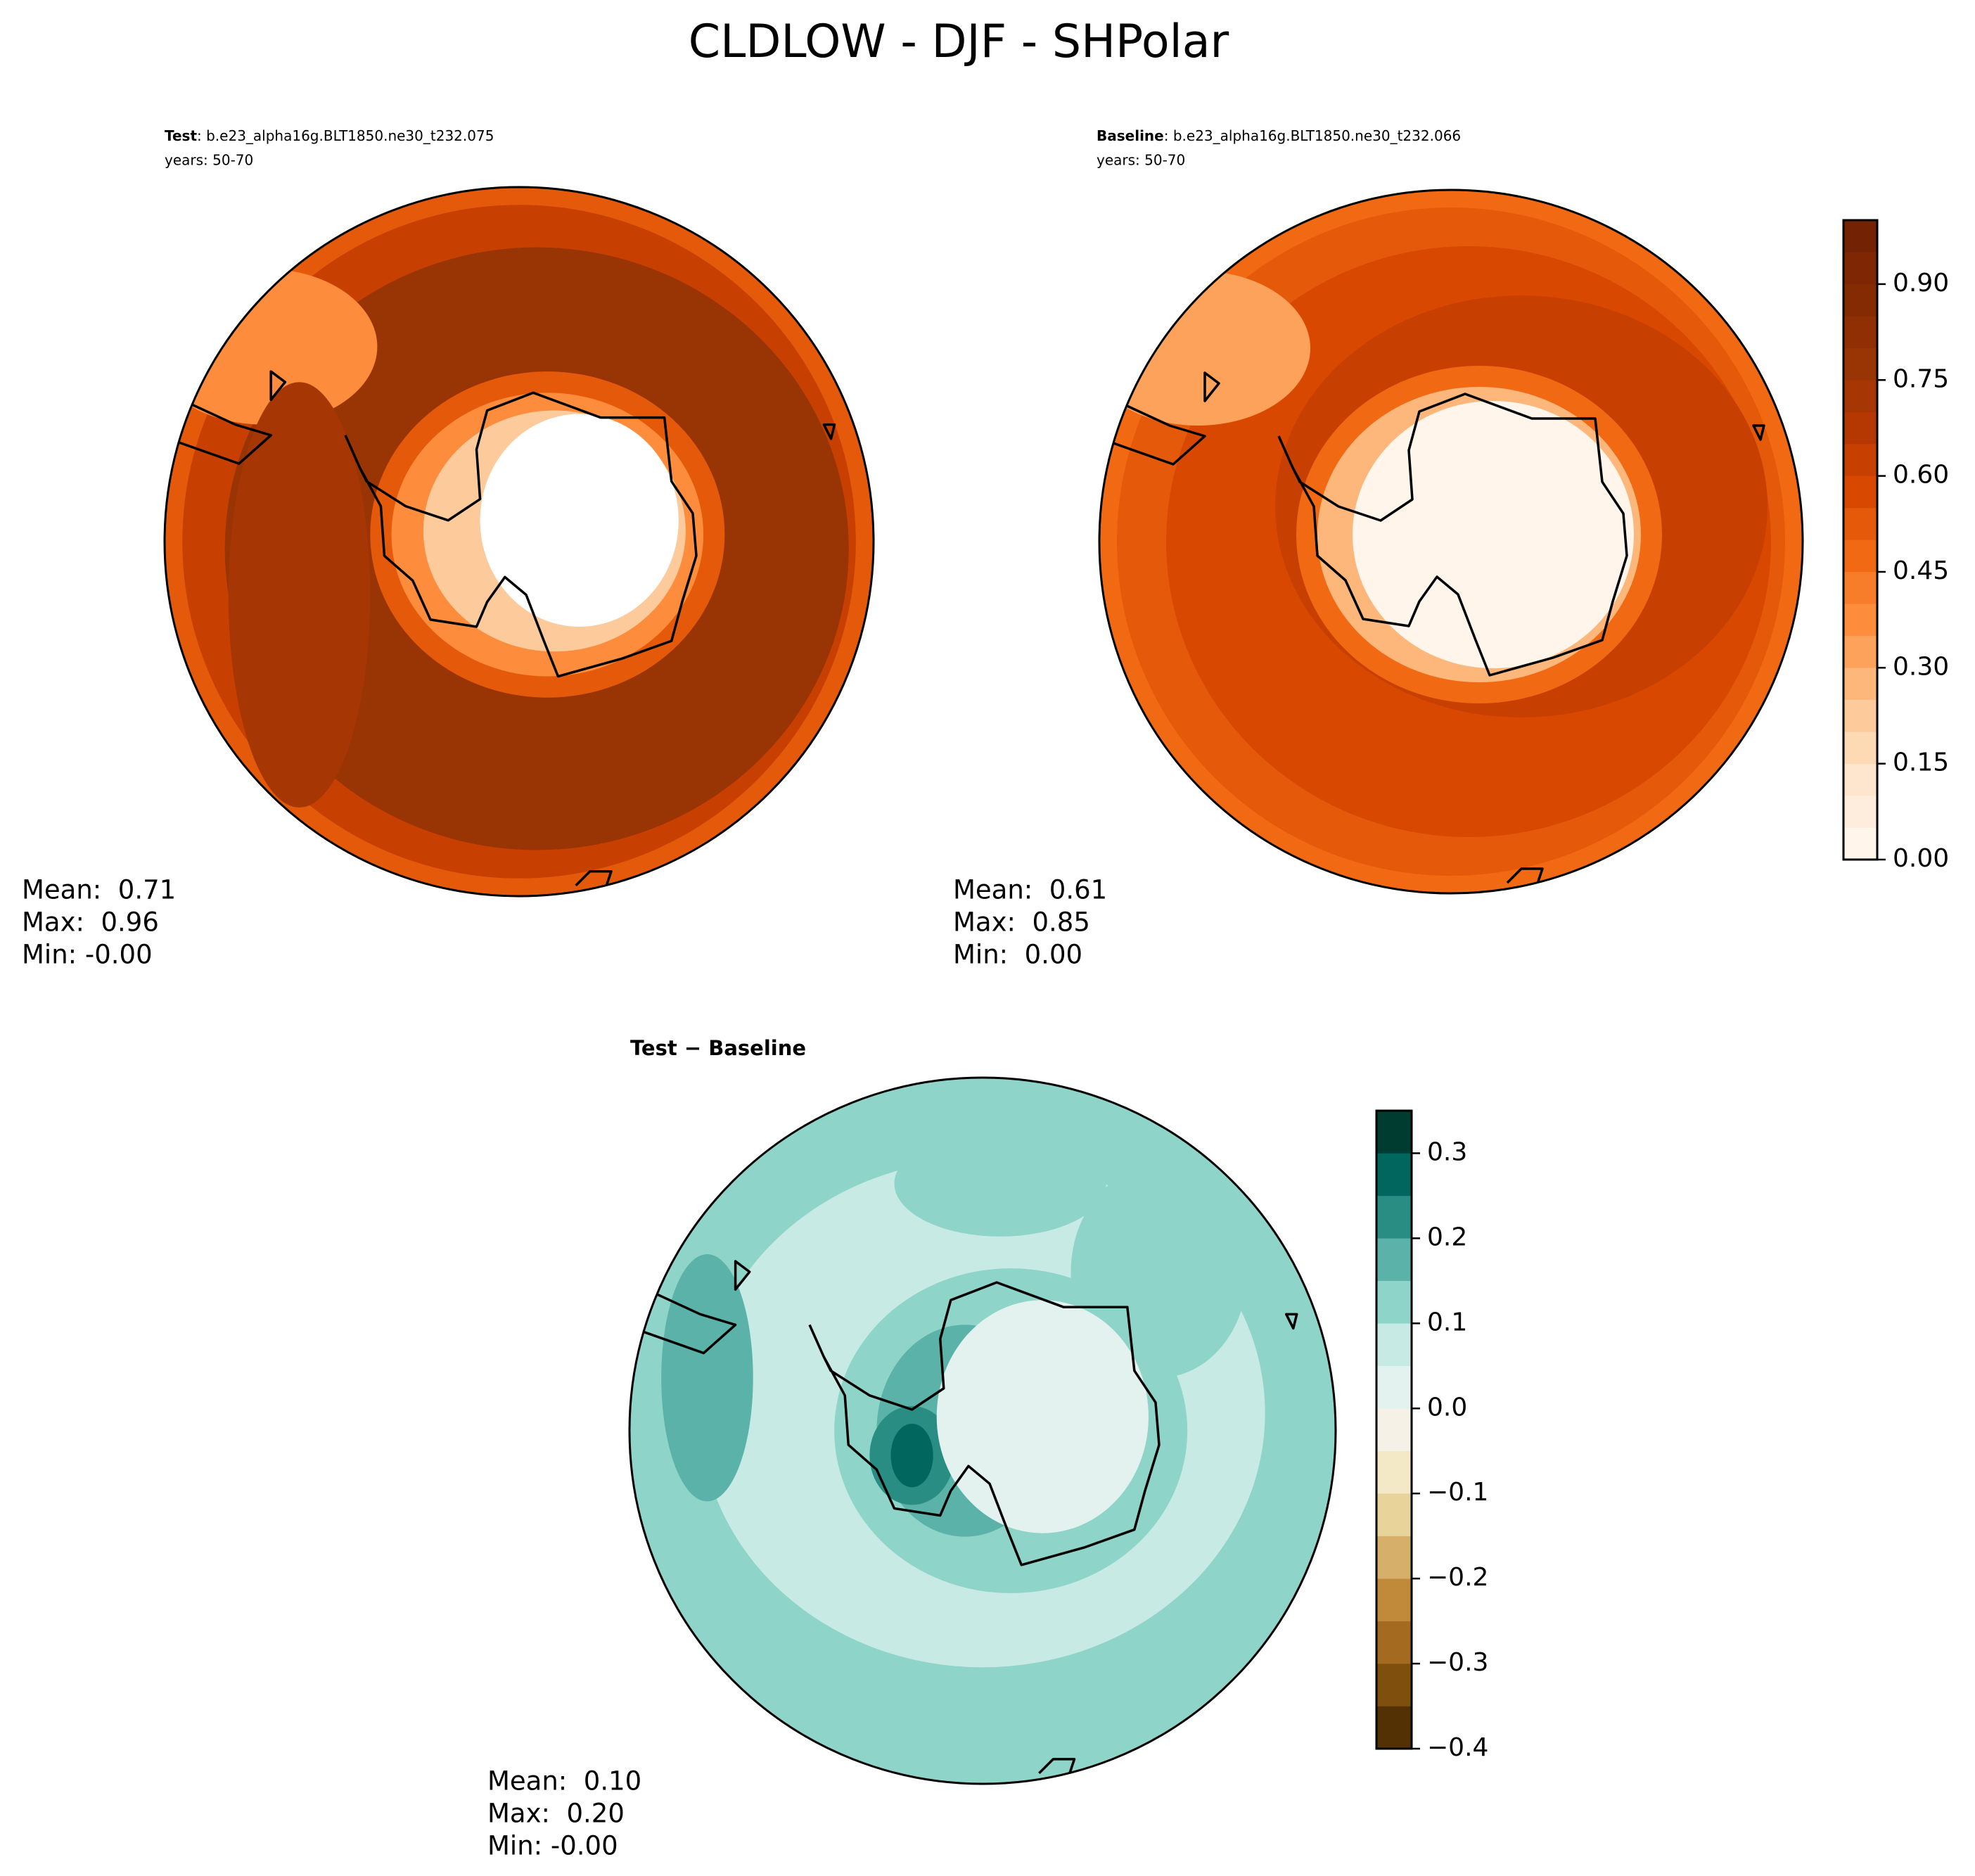 Image resolution: width=1975 pixels, height=1876 pixels. What do you see at coordinates (1447, 1407) in the screenshot?
I see `colorbar-tick-label: 0.0` at bounding box center [1447, 1407].